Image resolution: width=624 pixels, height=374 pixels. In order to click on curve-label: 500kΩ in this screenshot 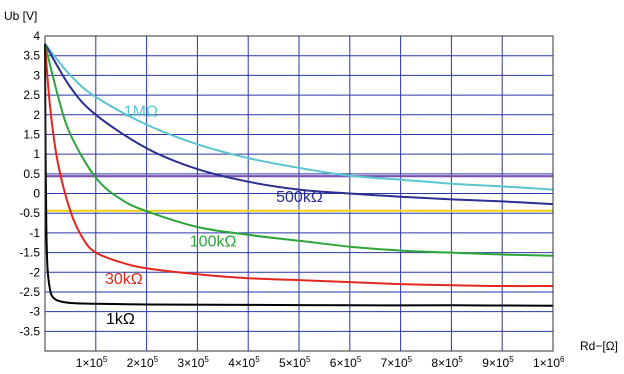, I will do `click(299, 197)`.